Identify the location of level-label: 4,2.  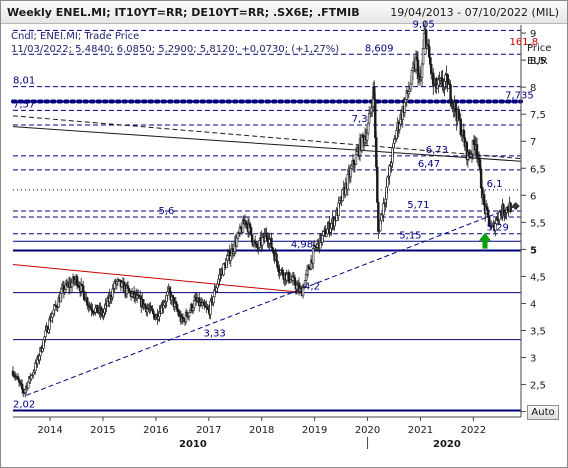
(312, 287).